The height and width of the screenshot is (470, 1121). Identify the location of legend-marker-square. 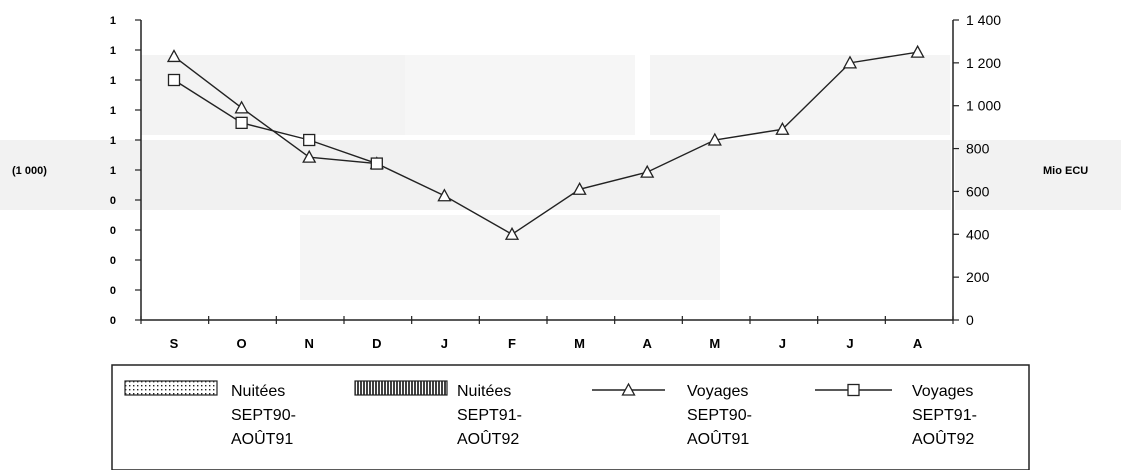
(853, 390).